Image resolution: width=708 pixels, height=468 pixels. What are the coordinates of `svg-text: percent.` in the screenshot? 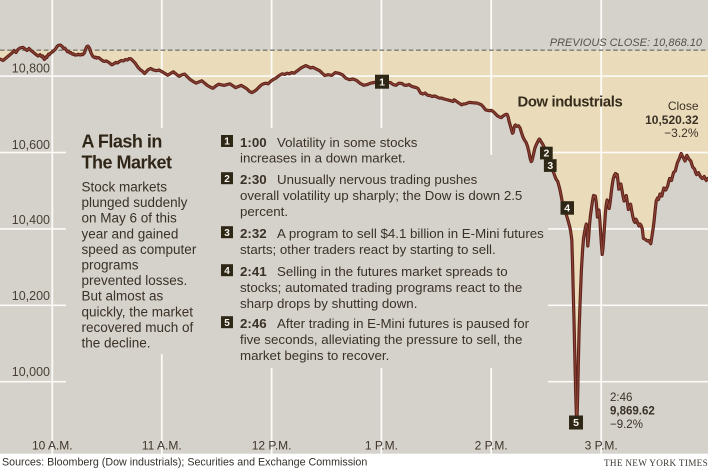 It's located at (264, 211).